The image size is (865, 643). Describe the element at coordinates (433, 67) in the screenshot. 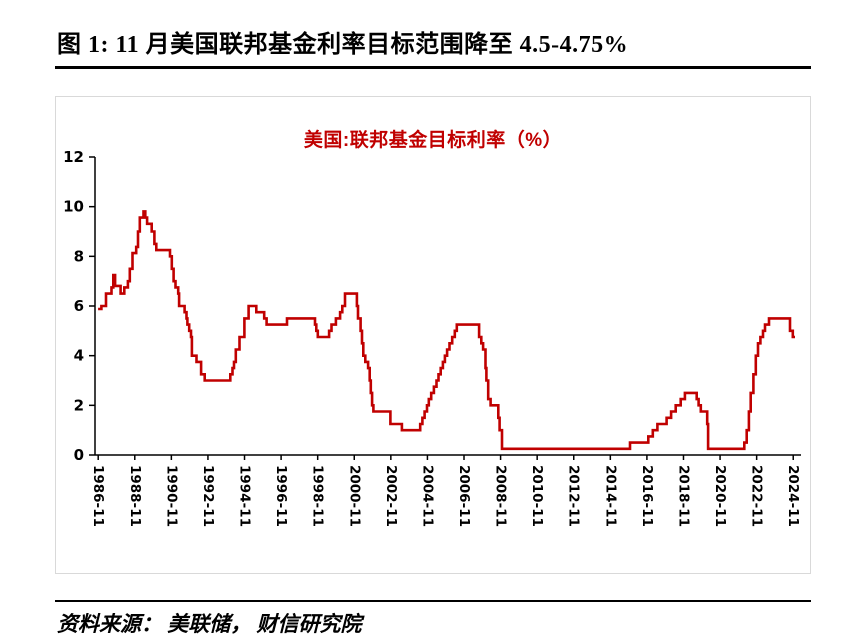

I see `title-divider` at that location.